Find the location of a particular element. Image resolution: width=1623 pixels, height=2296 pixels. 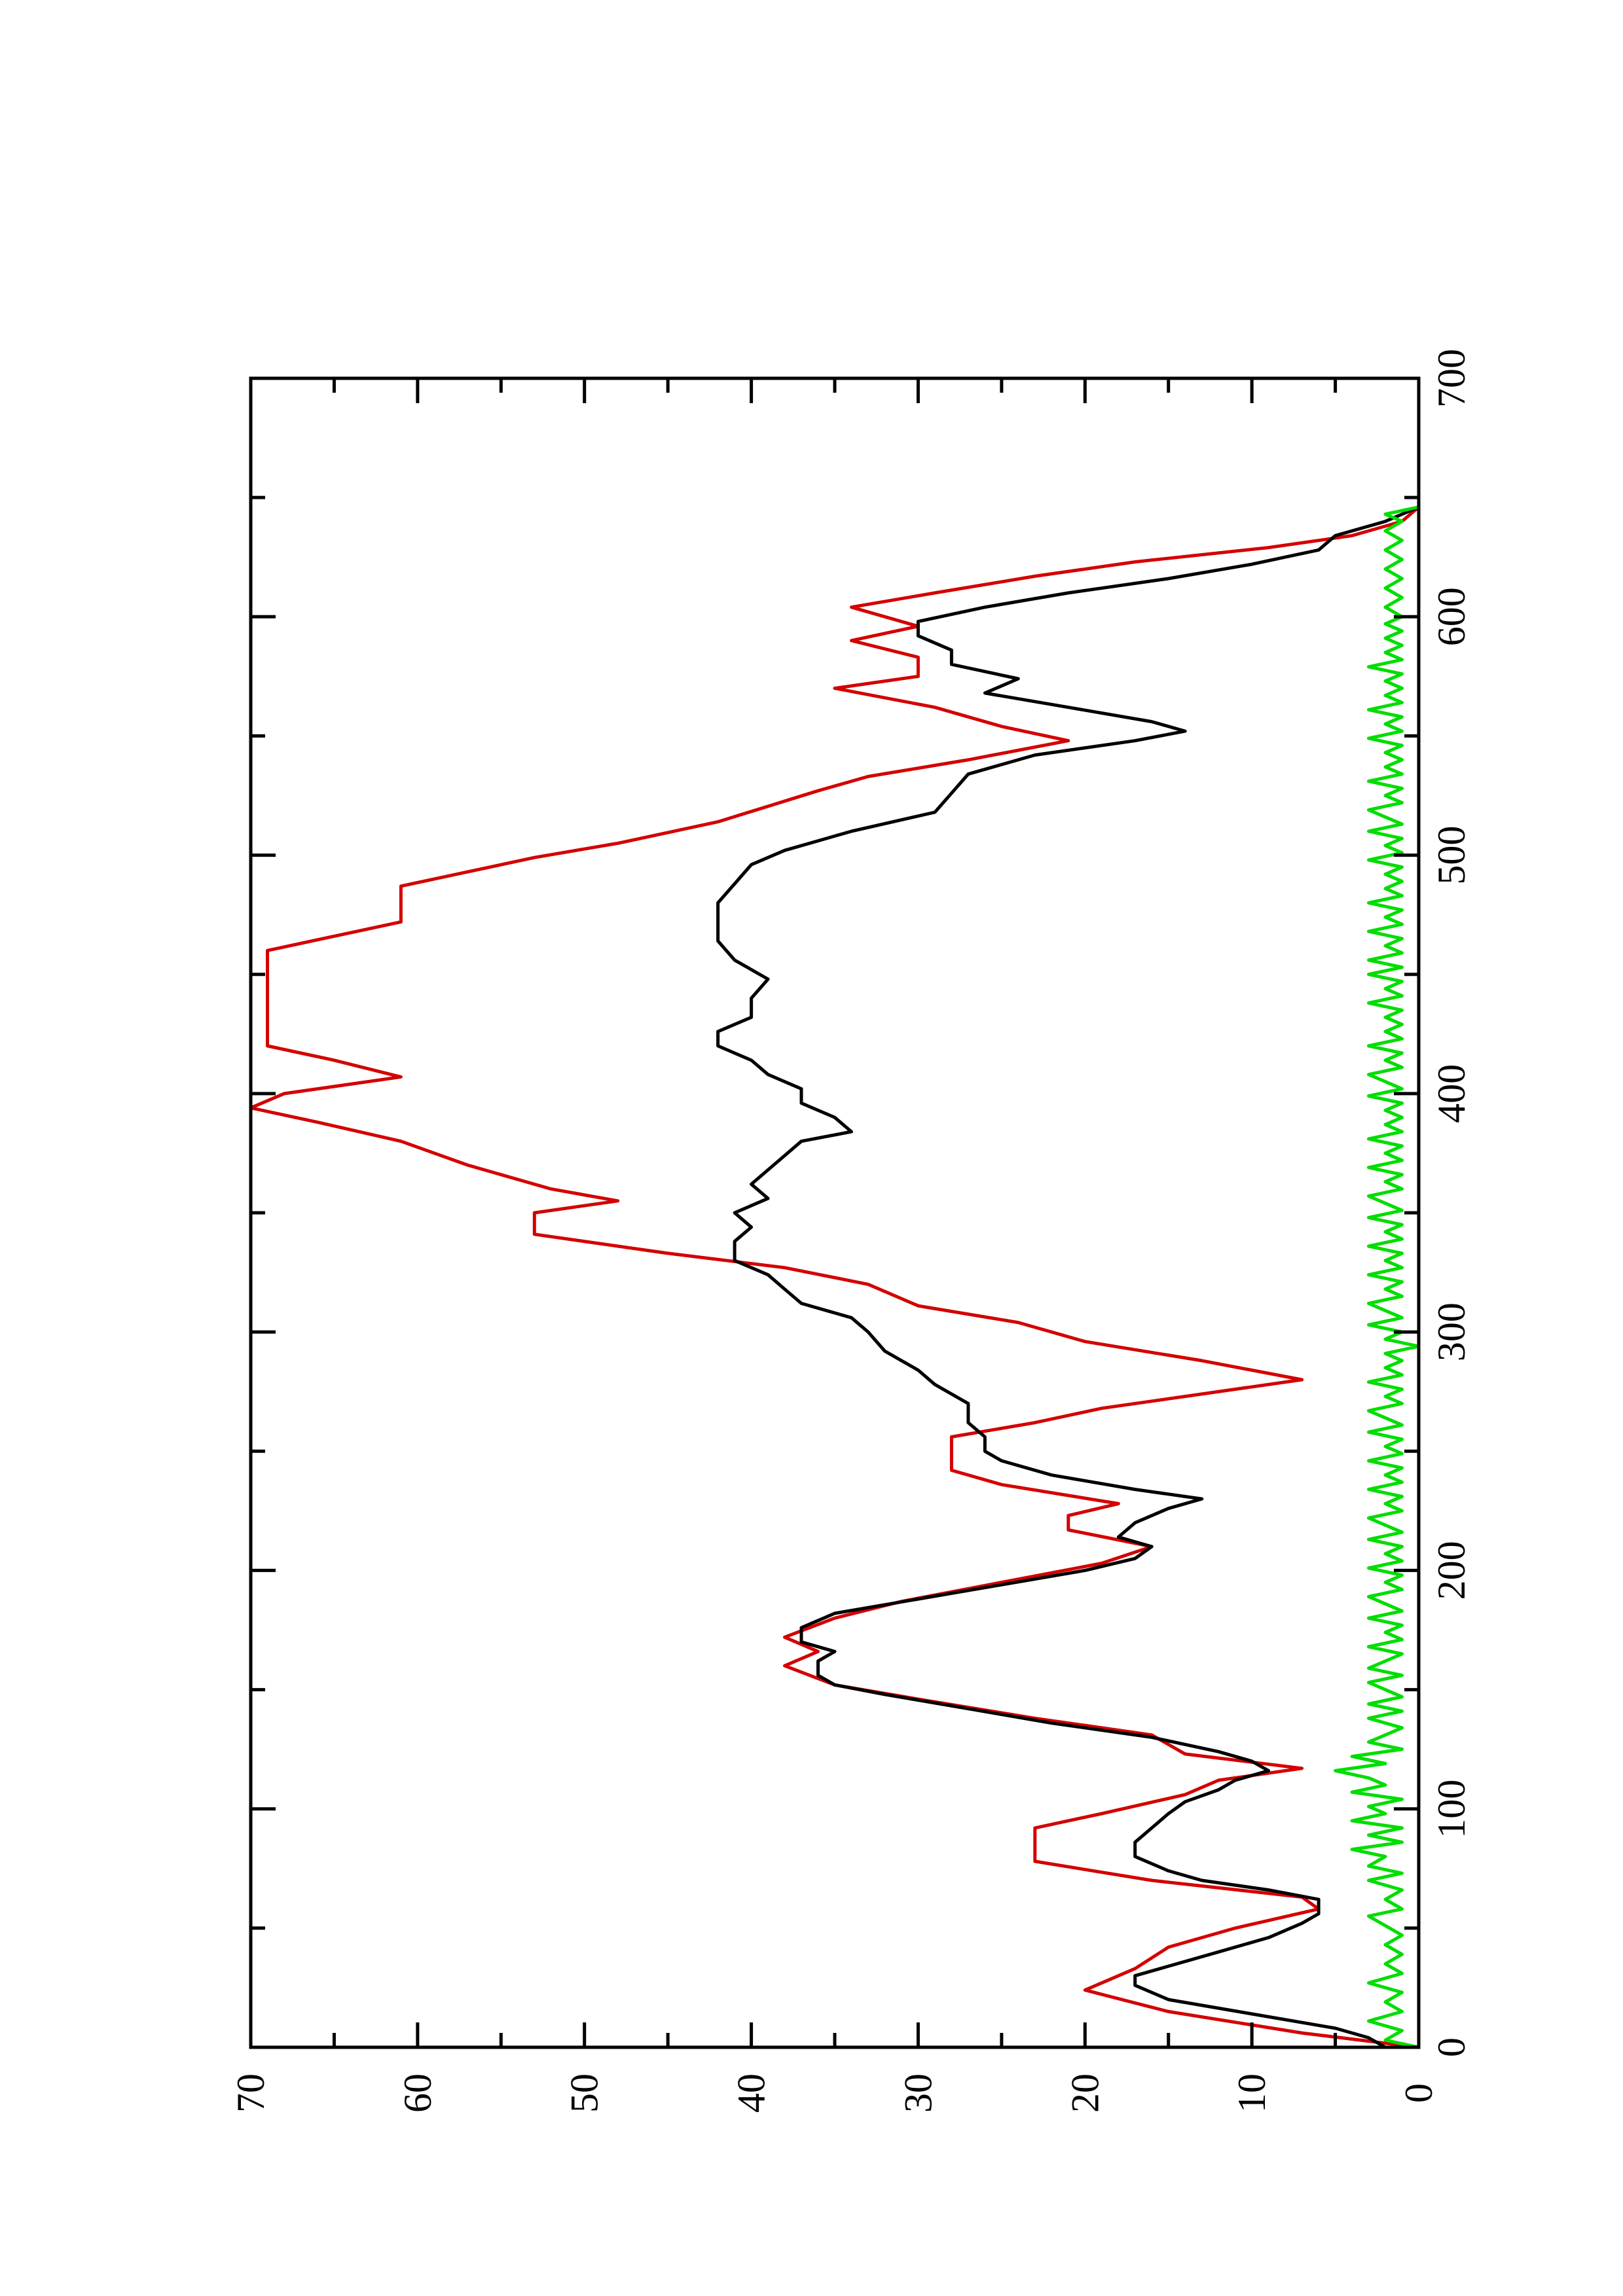

y-tick-label: 40 is located at coordinates (751, 2093).